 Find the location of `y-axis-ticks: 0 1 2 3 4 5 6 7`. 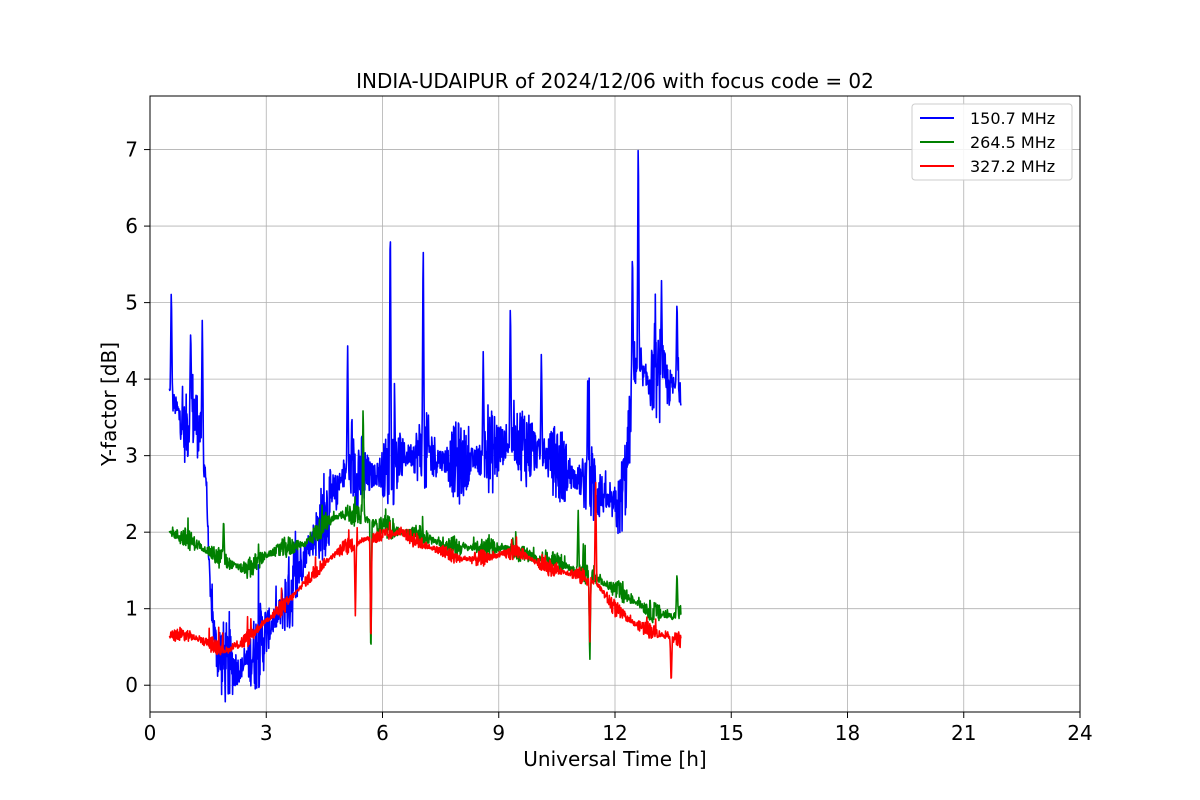

y-axis-ticks: 0 1 2 3 4 5 6 7 is located at coordinates (137, 417).